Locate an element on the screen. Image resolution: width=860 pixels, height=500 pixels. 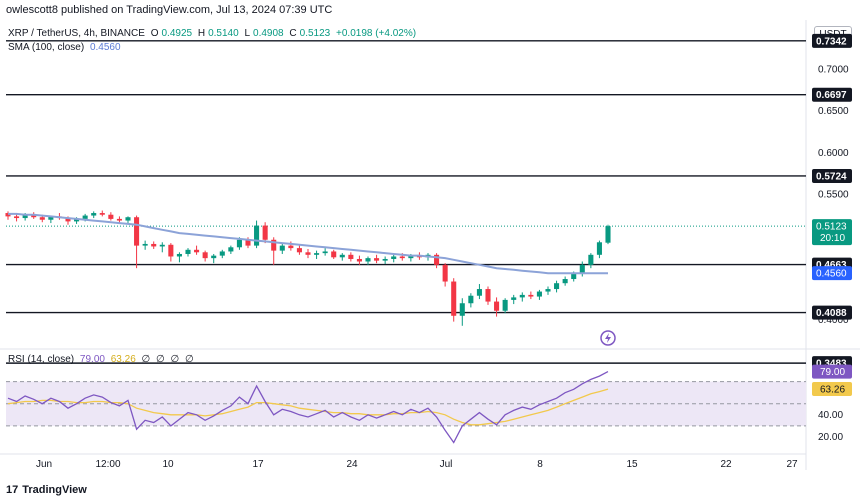
y-tick-label: 0.5500 is located at coordinates (833, 195).